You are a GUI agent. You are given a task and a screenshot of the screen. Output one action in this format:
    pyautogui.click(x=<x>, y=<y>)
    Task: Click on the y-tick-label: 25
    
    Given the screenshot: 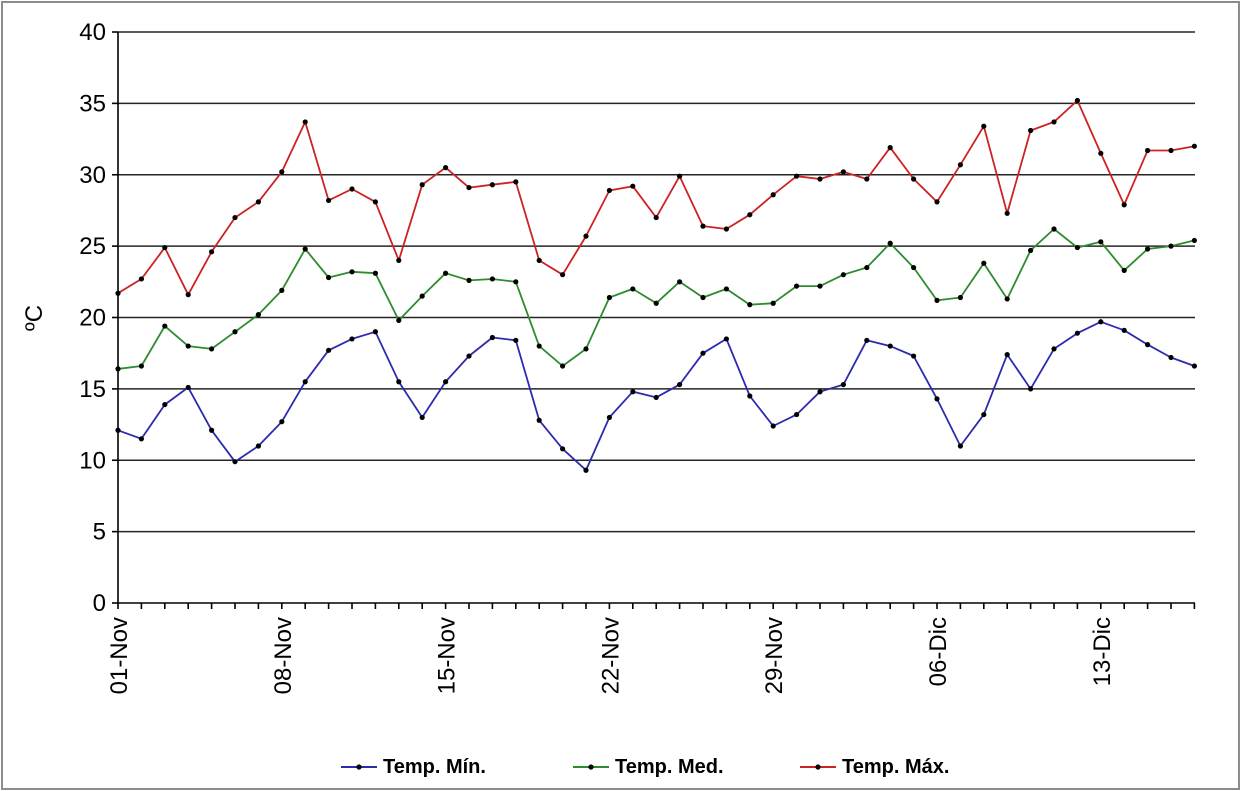 What is the action you would take?
    pyautogui.click(x=92, y=246)
    